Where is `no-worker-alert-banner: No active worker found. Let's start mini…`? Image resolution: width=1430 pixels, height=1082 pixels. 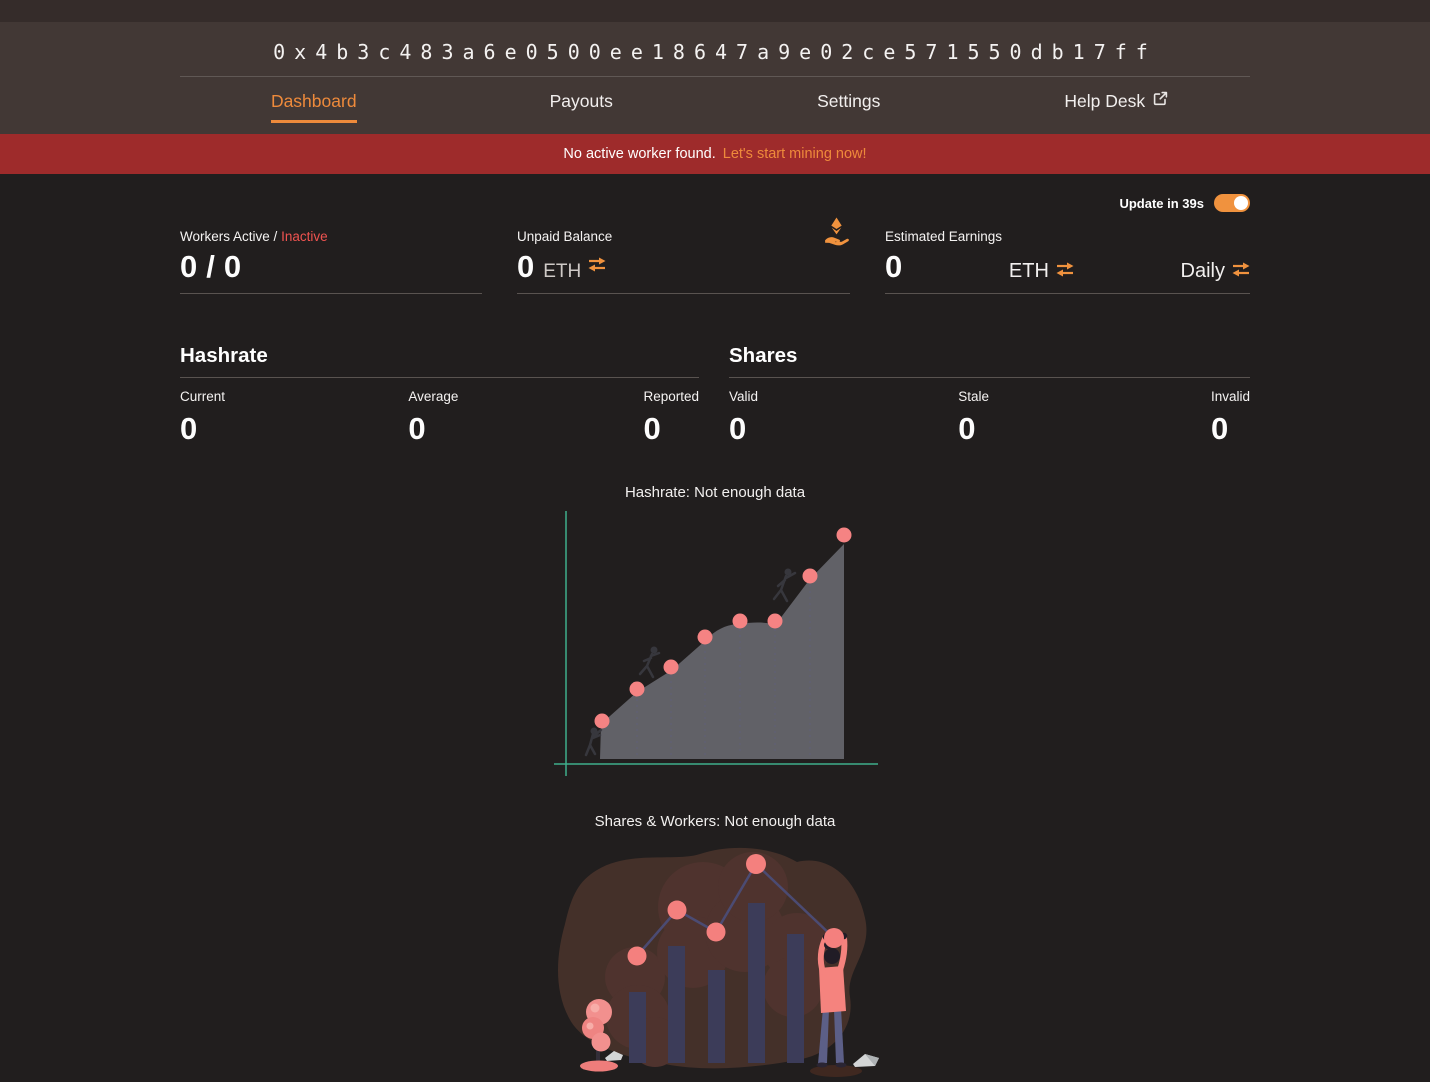 no-worker-alert-banner: No active worker found. Let's start mini… is located at coordinates (715, 154).